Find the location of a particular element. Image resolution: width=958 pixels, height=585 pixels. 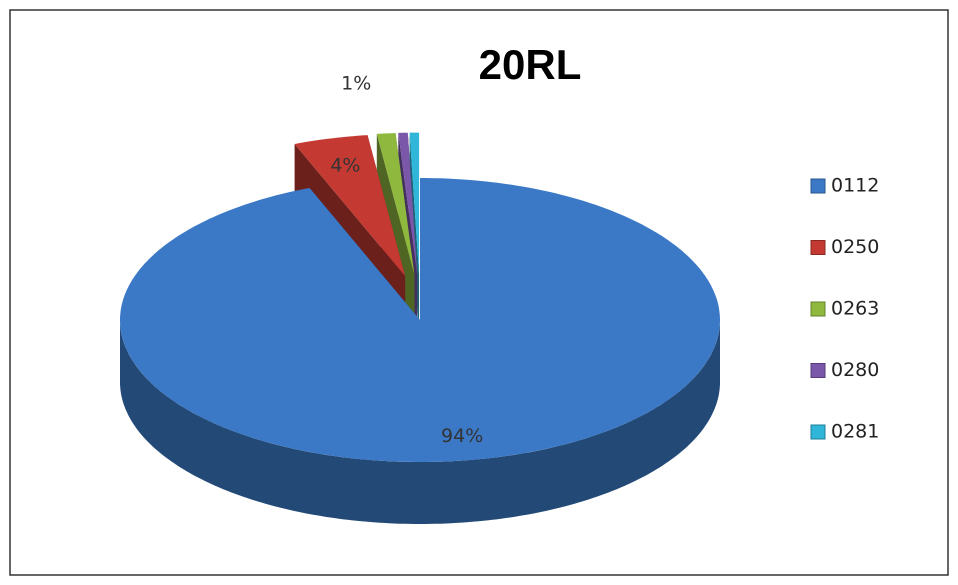

legend-label: 0280 is located at coordinates (855, 370).